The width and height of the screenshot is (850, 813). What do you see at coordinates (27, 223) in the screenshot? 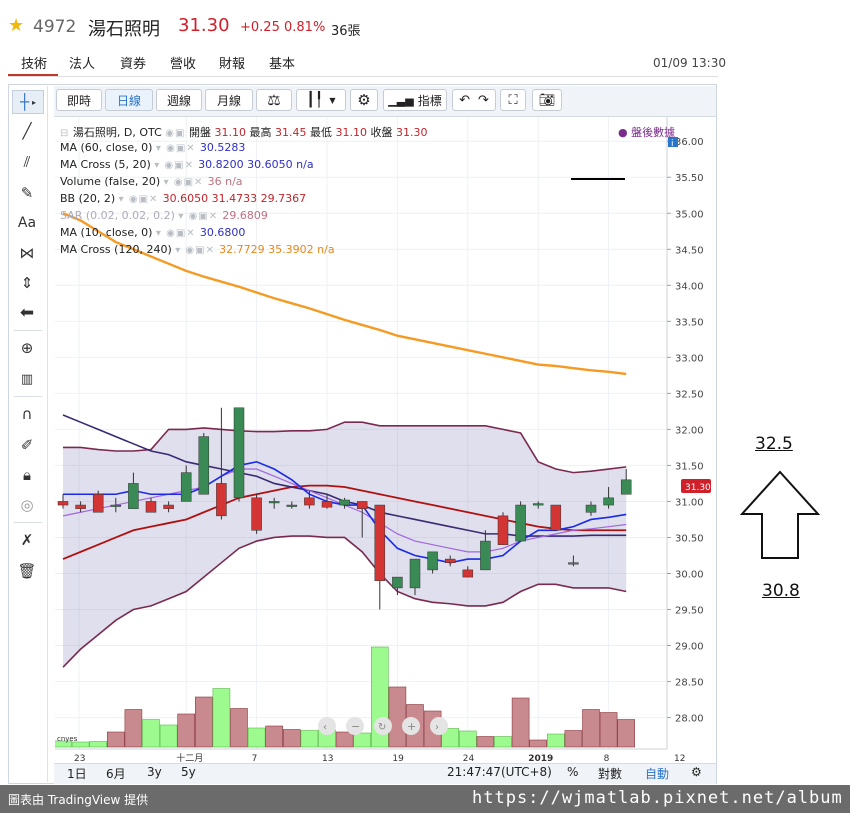
I see `text-tool-icon: Aa` at bounding box center [27, 223].